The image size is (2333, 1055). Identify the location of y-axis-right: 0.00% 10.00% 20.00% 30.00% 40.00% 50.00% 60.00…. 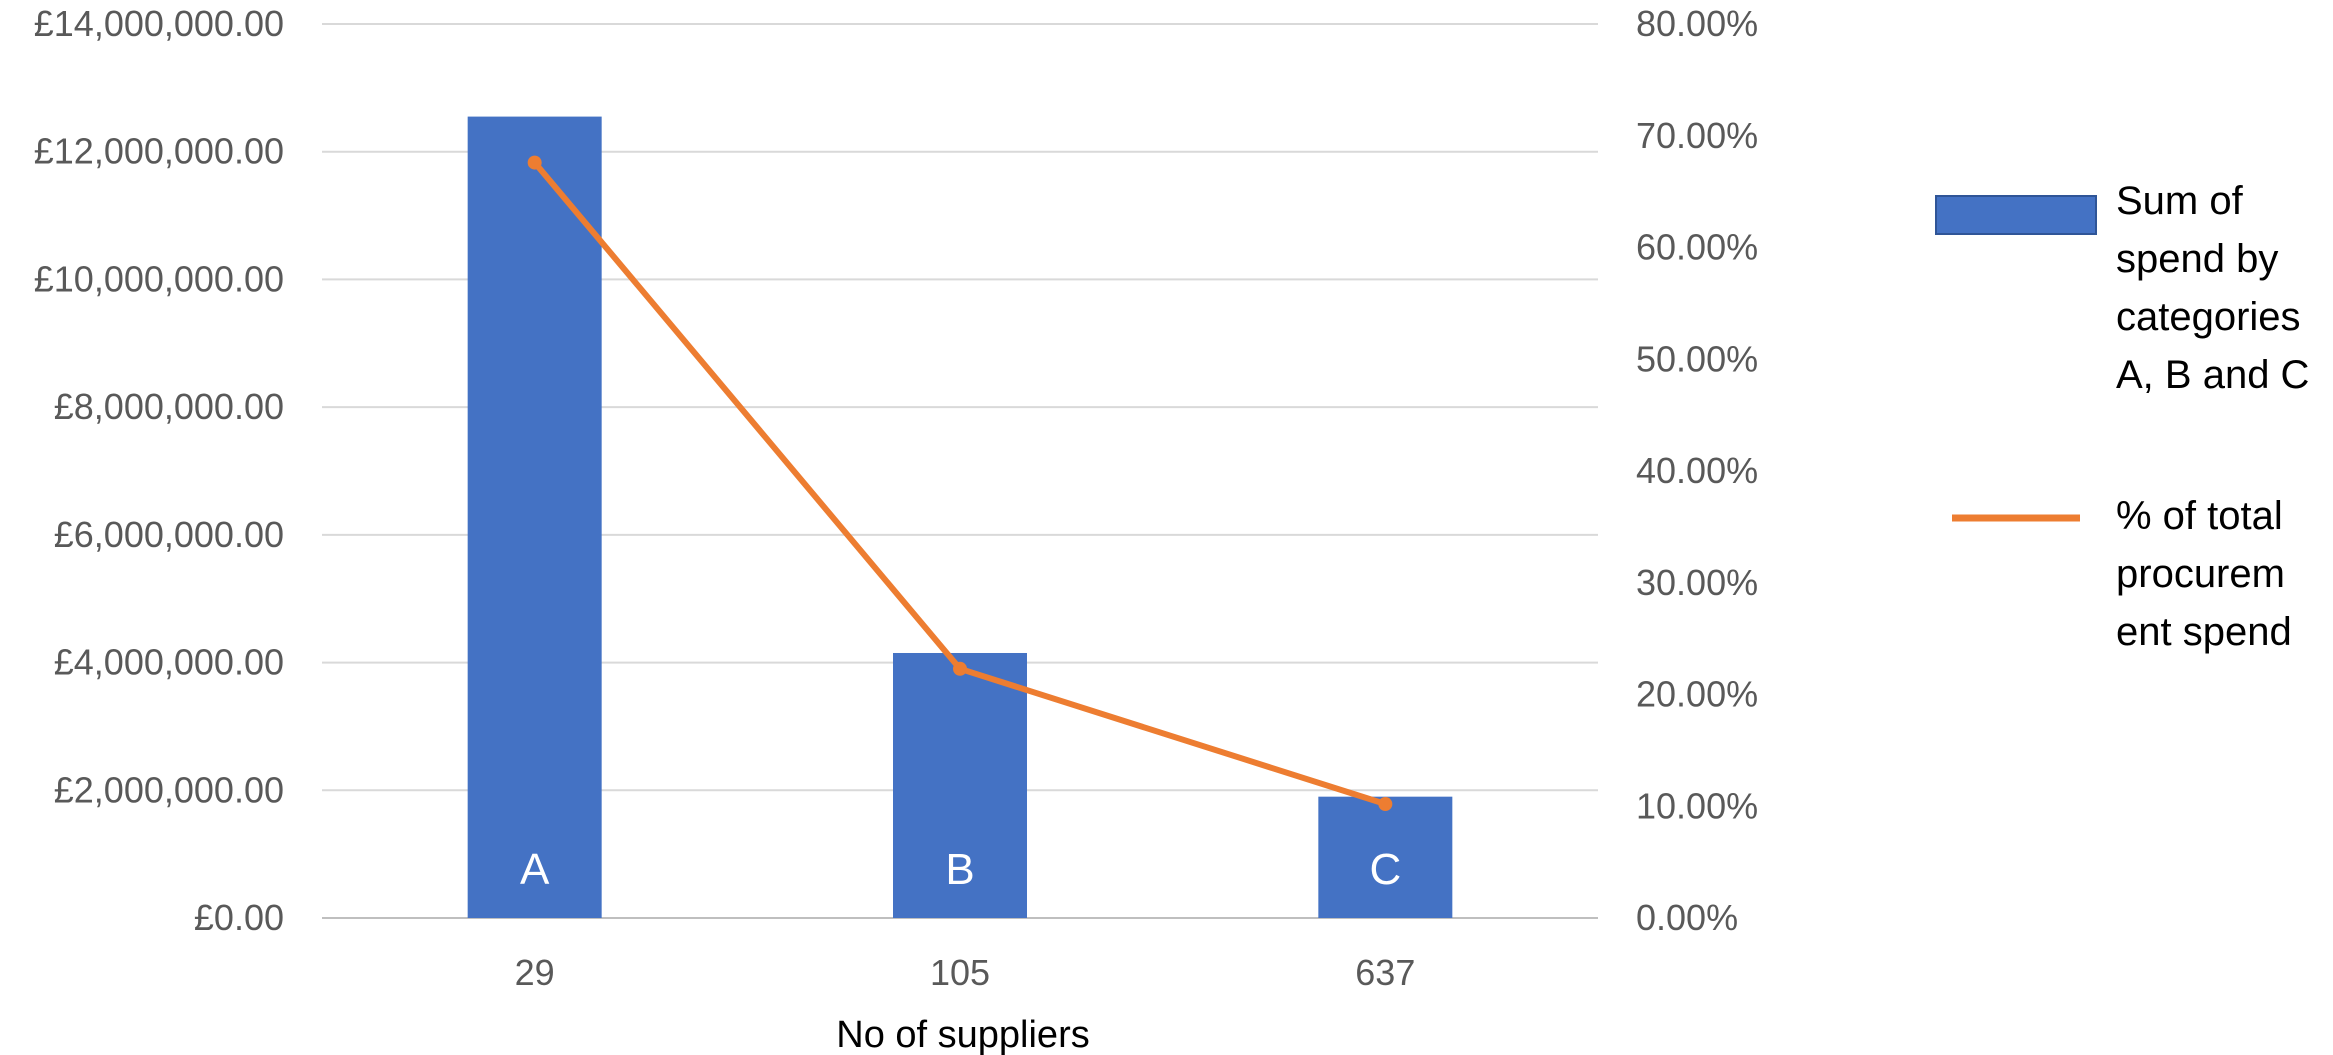
(1697, 470).